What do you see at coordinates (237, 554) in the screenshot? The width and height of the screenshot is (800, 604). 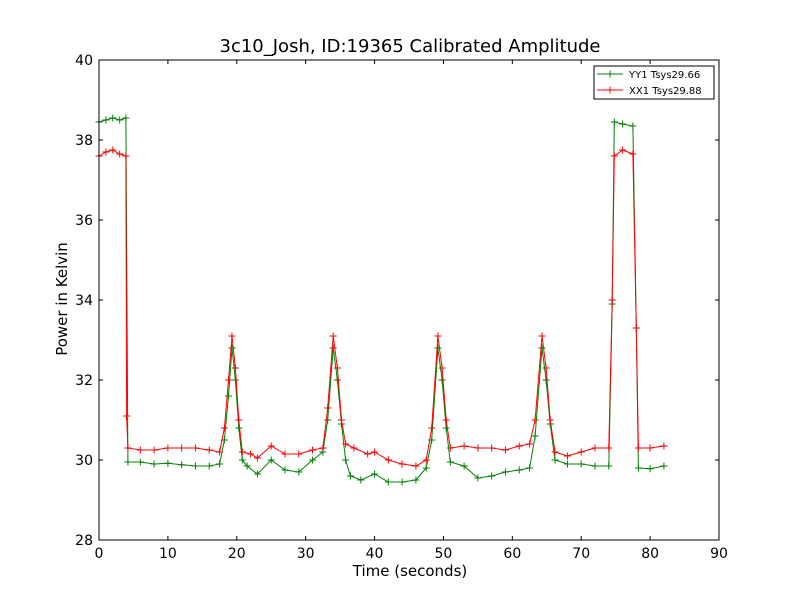 I see `x-tick-label: 20` at bounding box center [237, 554].